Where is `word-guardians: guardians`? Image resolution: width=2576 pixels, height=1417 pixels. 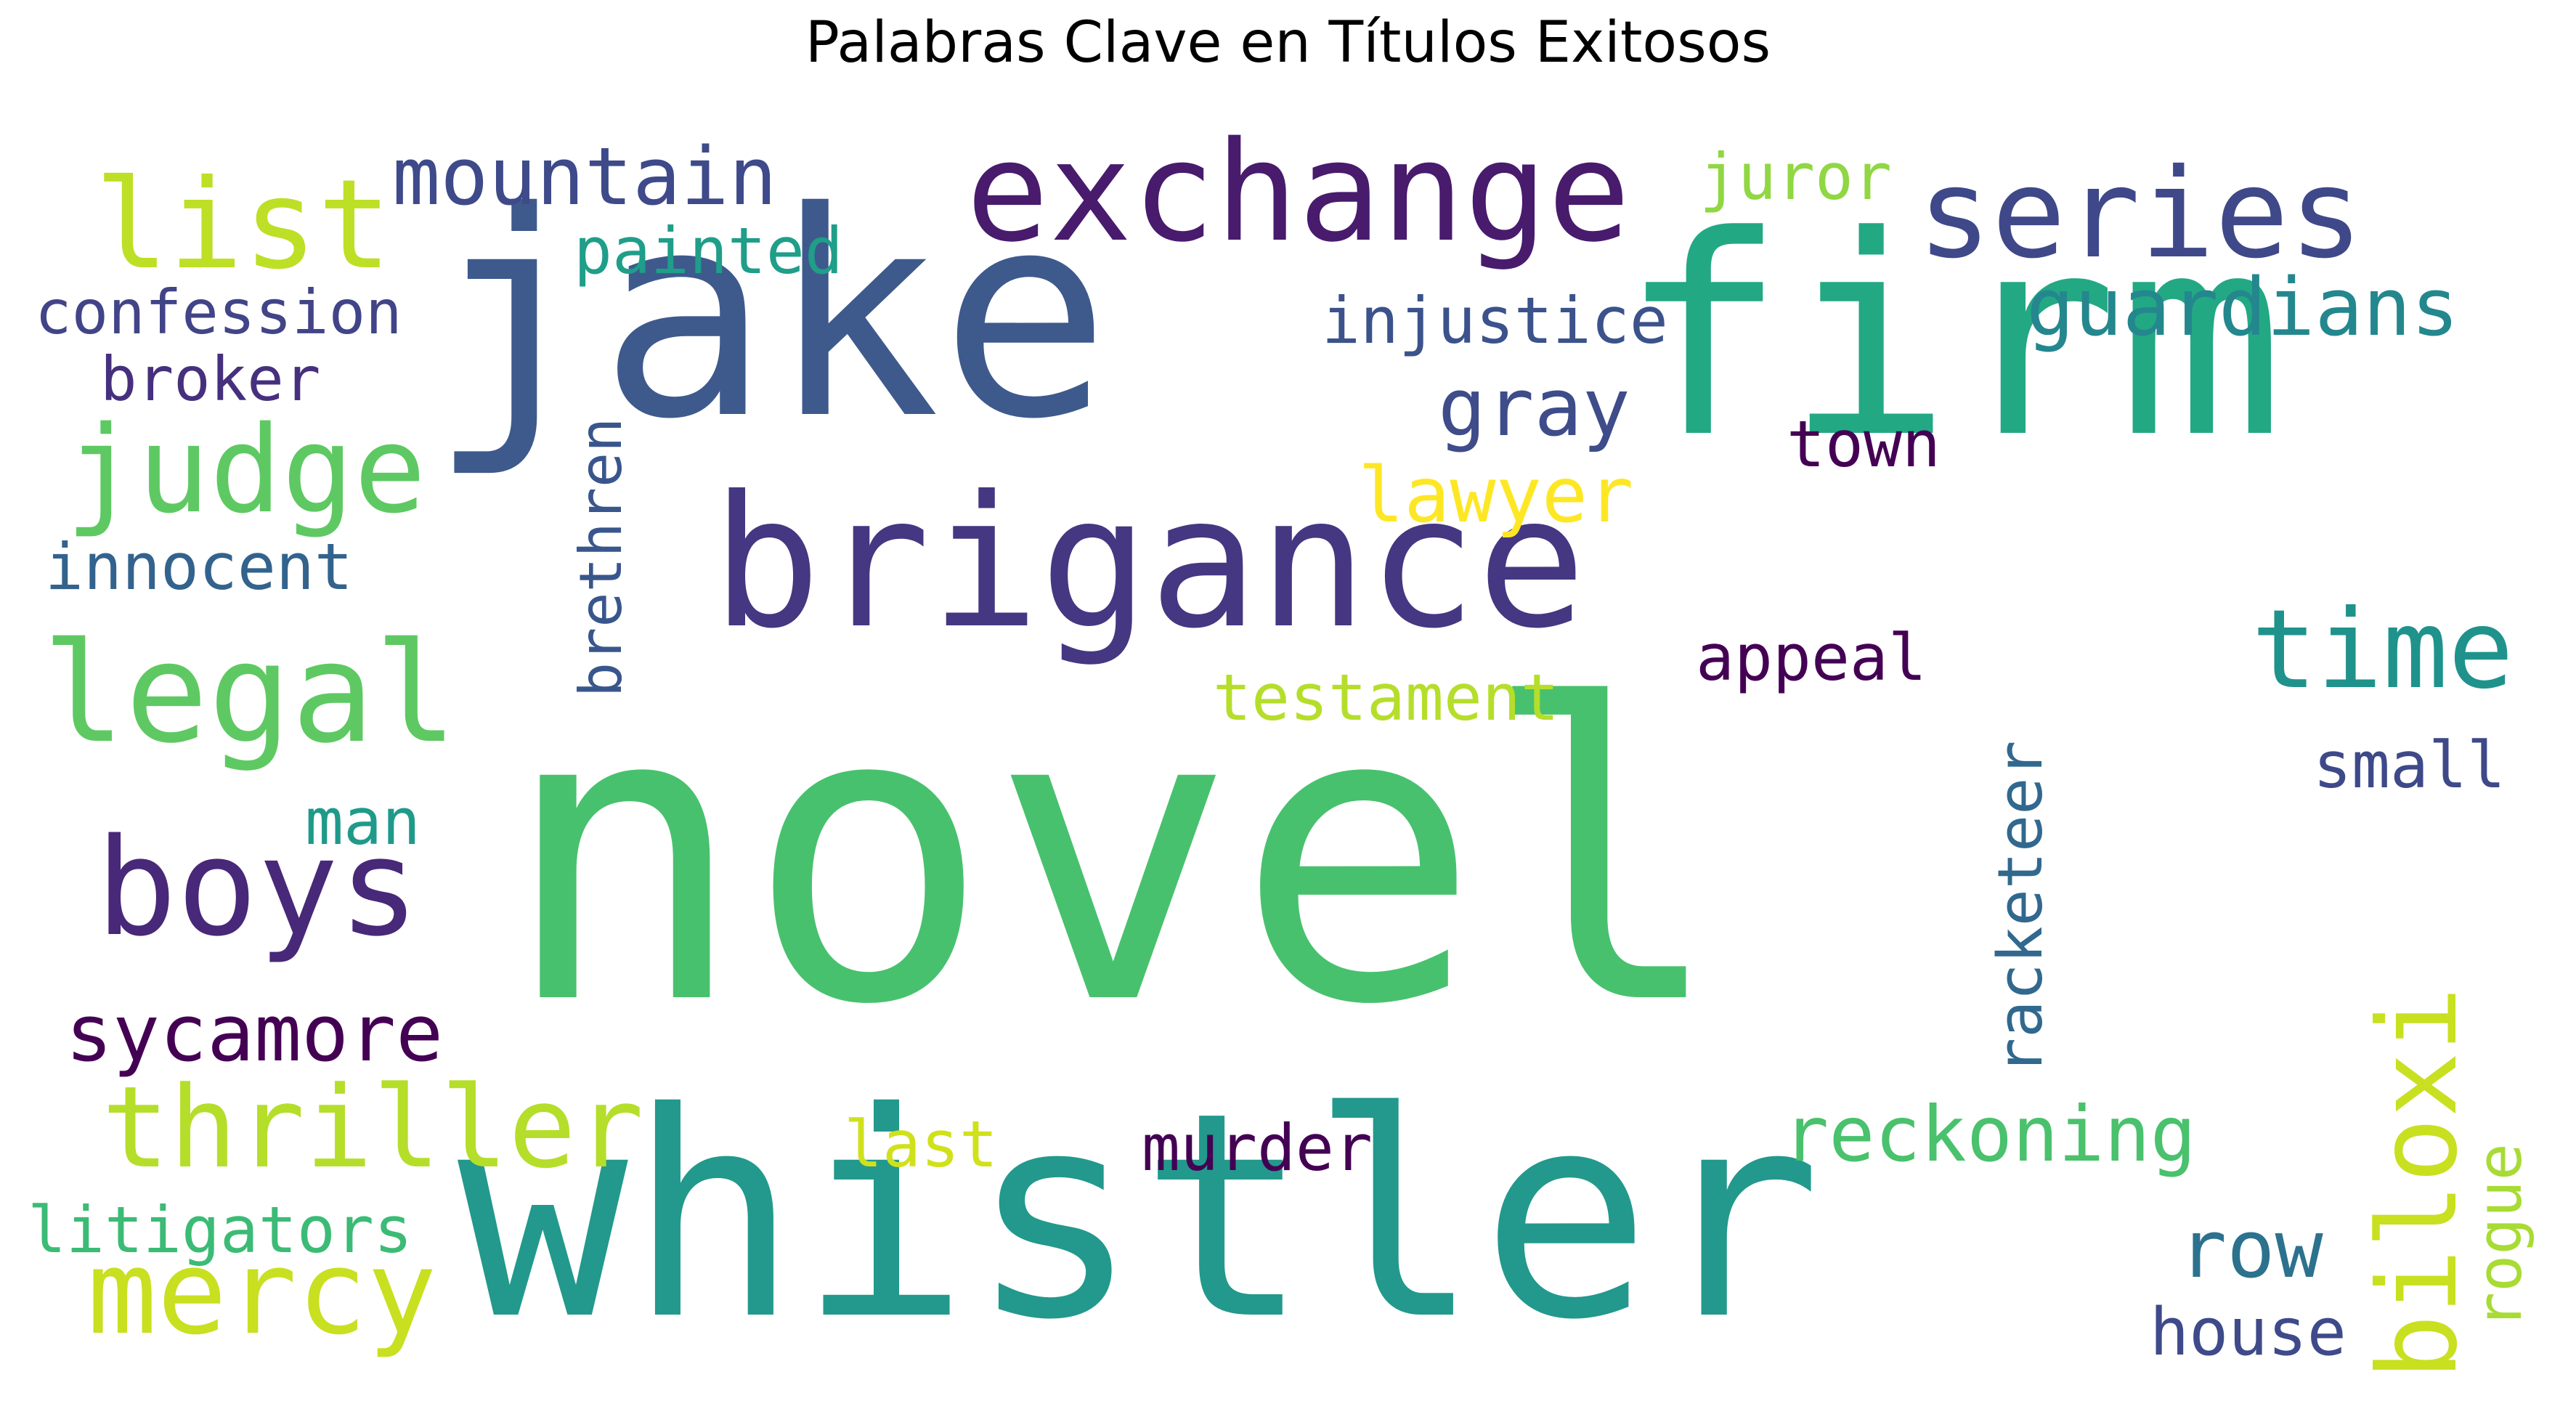
word-guardians: guardians is located at coordinates (2243, 307).